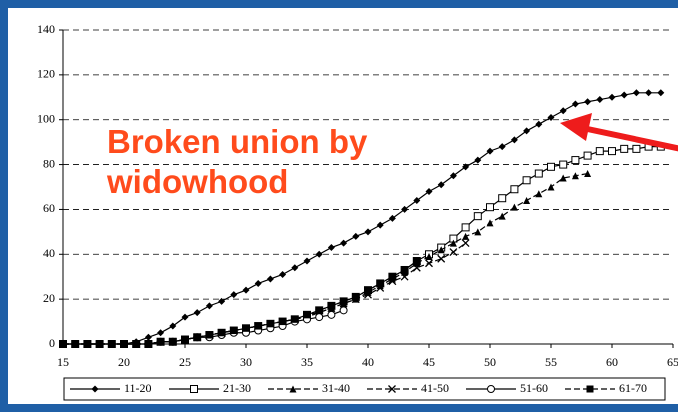 Image resolution: width=678 pixels, height=412 pixels. I want to click on legend-label: 21-30, so click(237, 388).